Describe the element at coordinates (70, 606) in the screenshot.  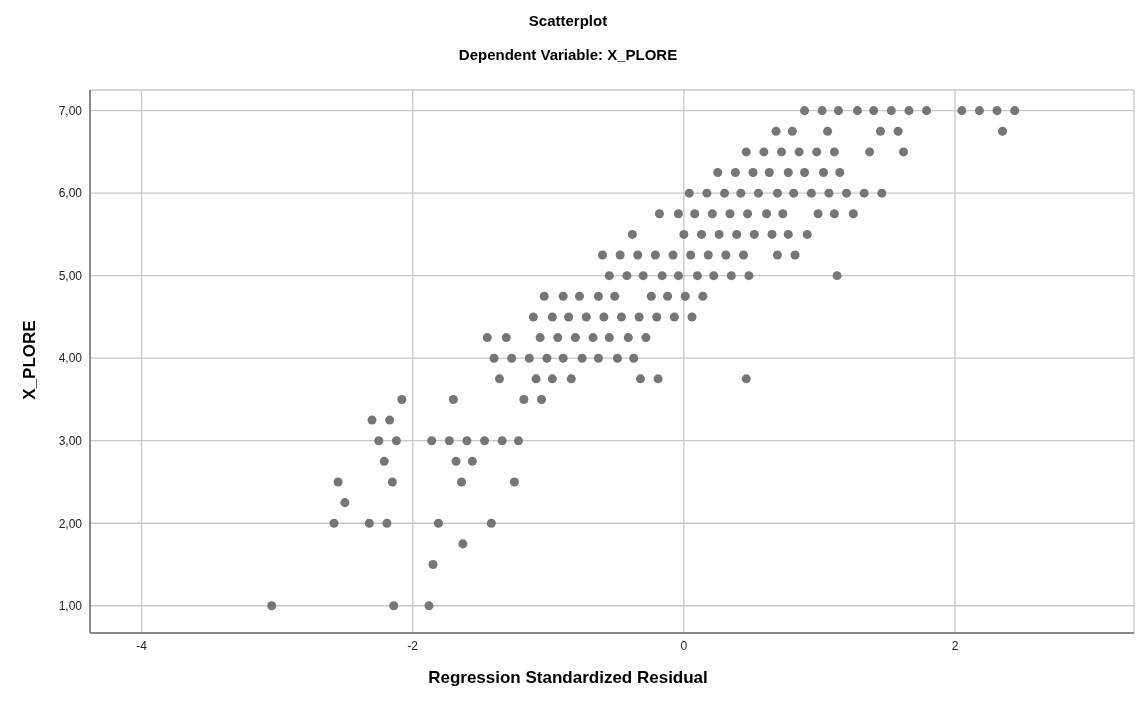
I see `y-tick-label: 1,00` at that location.